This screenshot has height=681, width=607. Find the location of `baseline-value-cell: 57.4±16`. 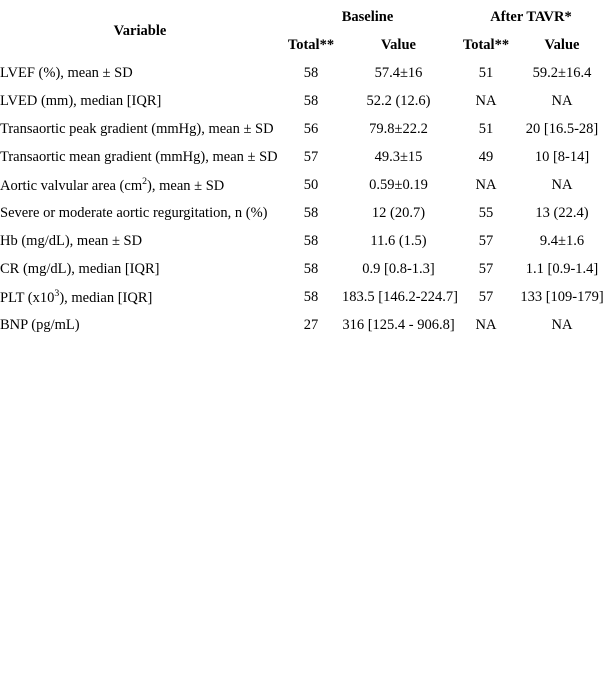

baseline-value-cell: 57.4±16 is located at coordinates (398, 72).